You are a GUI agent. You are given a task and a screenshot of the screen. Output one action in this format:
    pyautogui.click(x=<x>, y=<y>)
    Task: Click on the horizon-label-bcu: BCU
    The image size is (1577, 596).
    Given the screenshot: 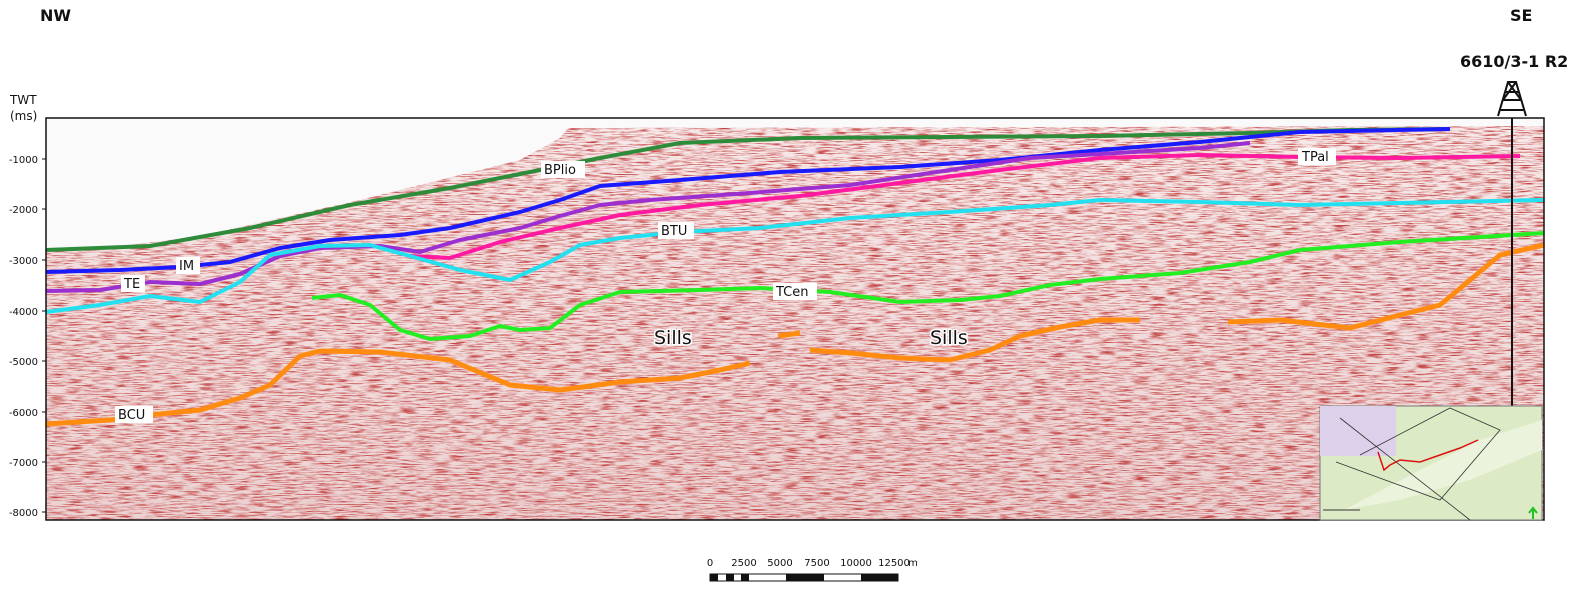 What is the action you would take?
    pyautogui.click(x=131, y=415)
    